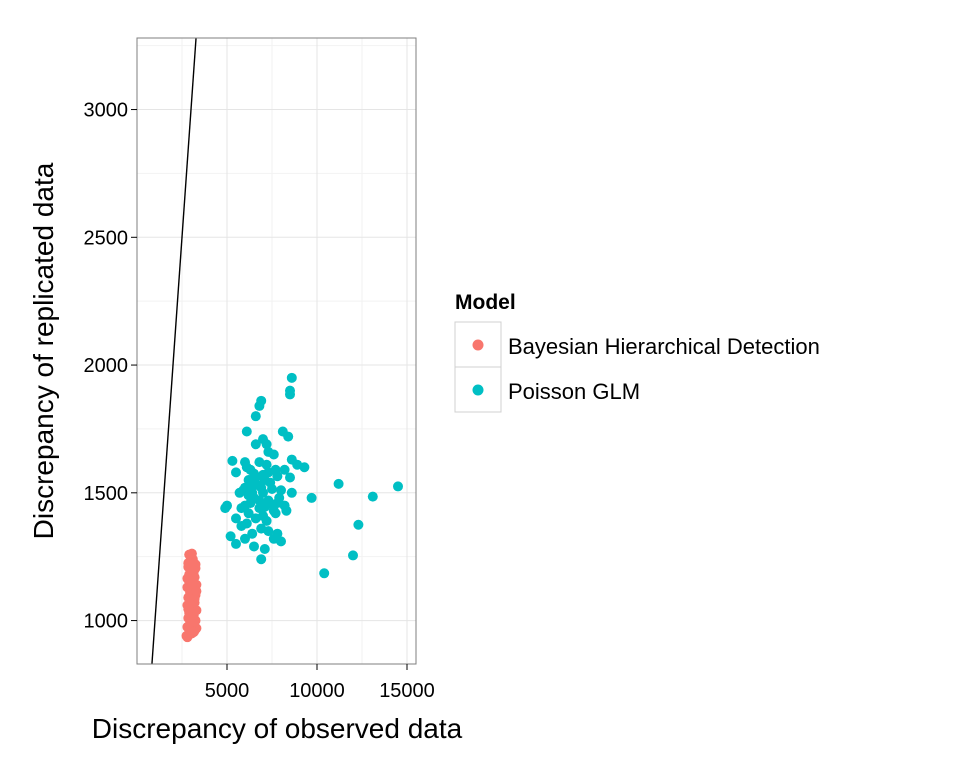 The image size is (960, 768). What do you see at coordinates (277, 728) in the screenshot?
I see `x-axis-title: Discrepancy of observed data` at bounding box center [277, 728].